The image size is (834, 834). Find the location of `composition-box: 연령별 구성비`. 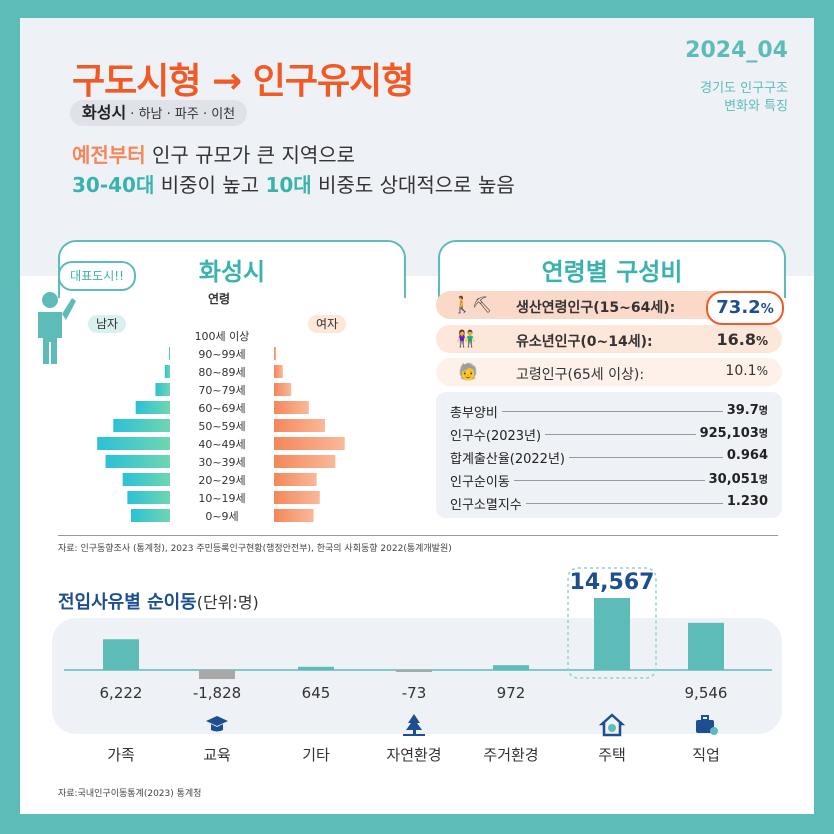

composition-box: 연령별 구성비 is located at coordinates (612, 269).